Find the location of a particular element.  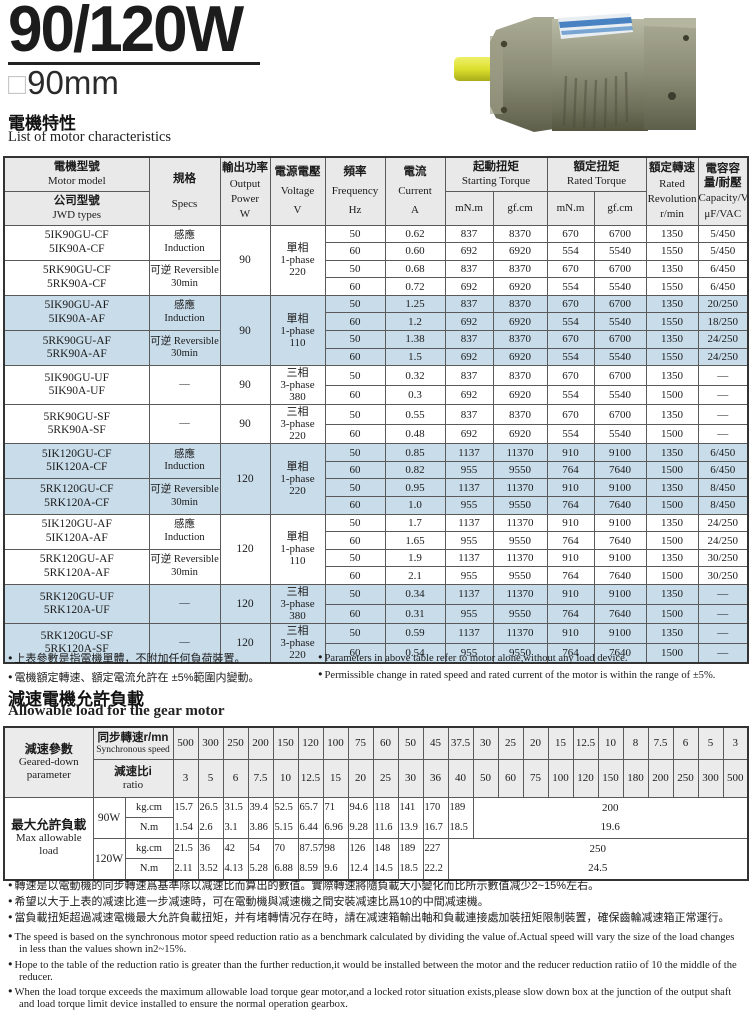

ratio-column-header: 3 is located at coordinates (185, 778).